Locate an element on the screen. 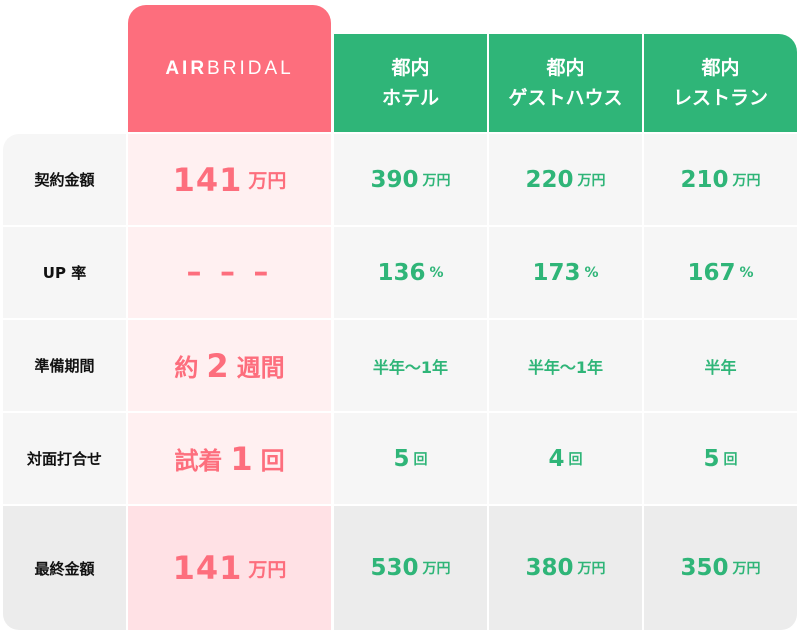  cell-restaurant-contract-amount: 210 万円 is located at coordinates (720, 179).